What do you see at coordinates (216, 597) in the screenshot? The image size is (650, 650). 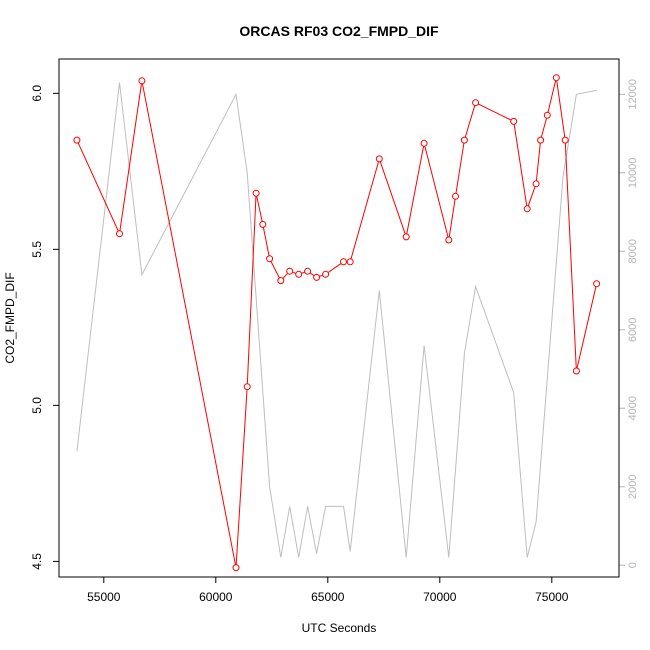 I see `x-tick-label: 60000` at bounding box center [216, 597].